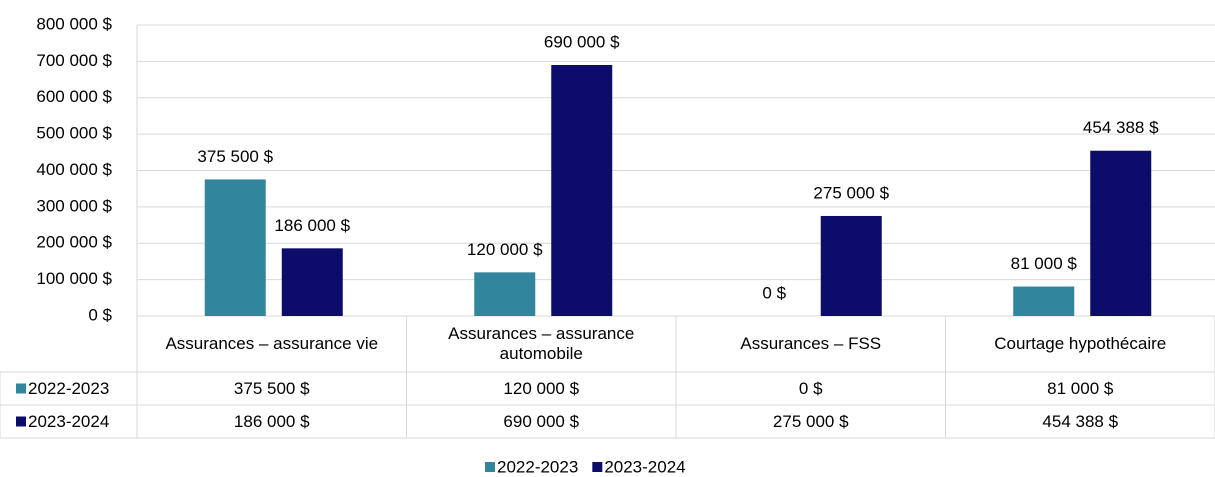 Image resolution: width=1215 pixels, height=477 pixels. What do you see at coordinates (1044, 263) in the screenshot?
I see `data-label: 81 000 $` at bounding box center [1044, 263].